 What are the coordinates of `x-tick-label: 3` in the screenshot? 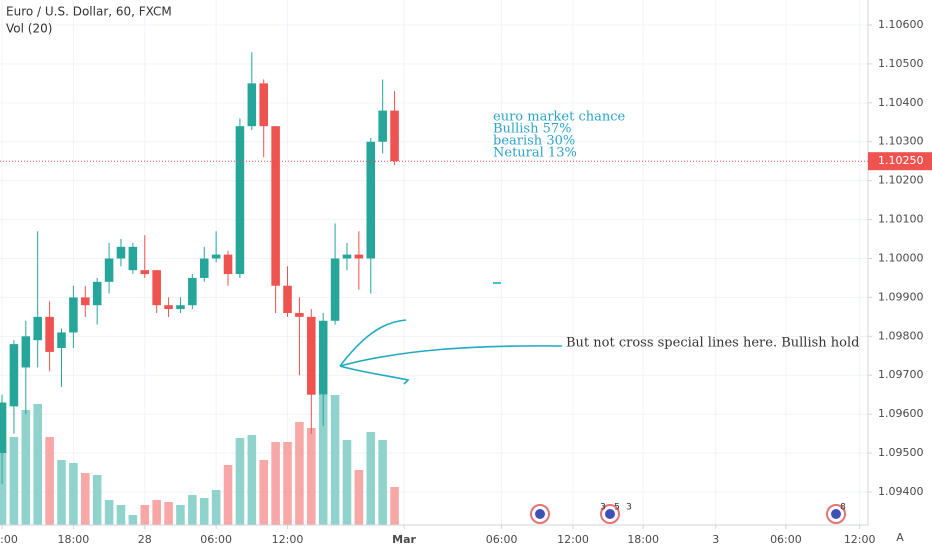 It's located at (715, 539).